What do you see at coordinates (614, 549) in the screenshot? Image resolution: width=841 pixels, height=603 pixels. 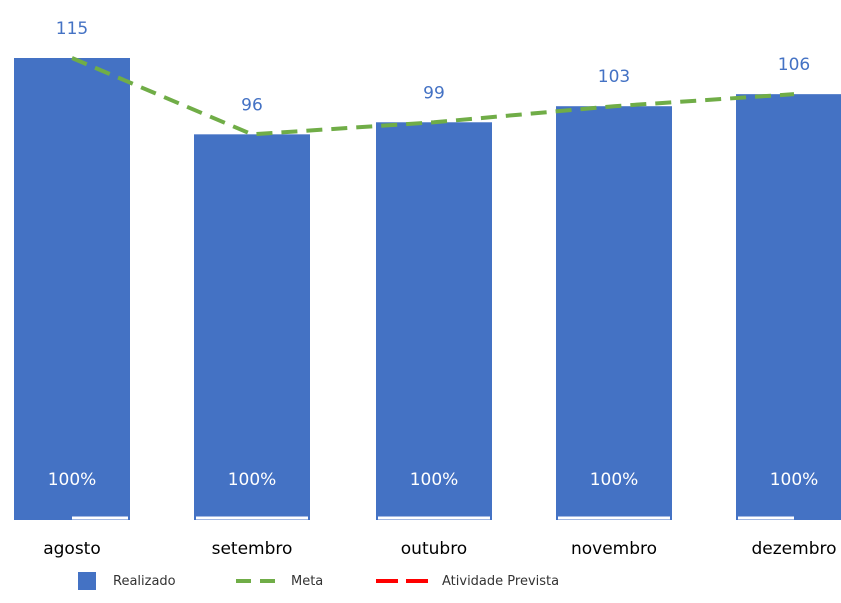 I see `category-label-novembro: novembro` at bounding box center [614, 549].